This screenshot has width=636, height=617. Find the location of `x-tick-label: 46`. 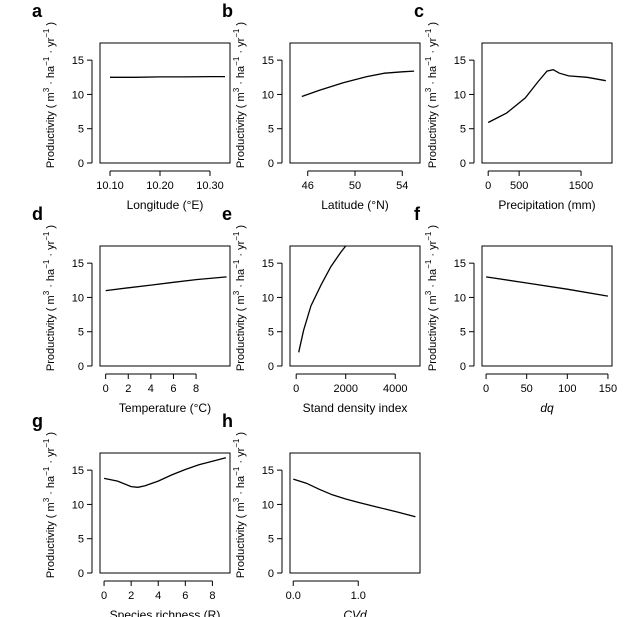

x-tick-label: 46 is located at coordinates (308, 186).